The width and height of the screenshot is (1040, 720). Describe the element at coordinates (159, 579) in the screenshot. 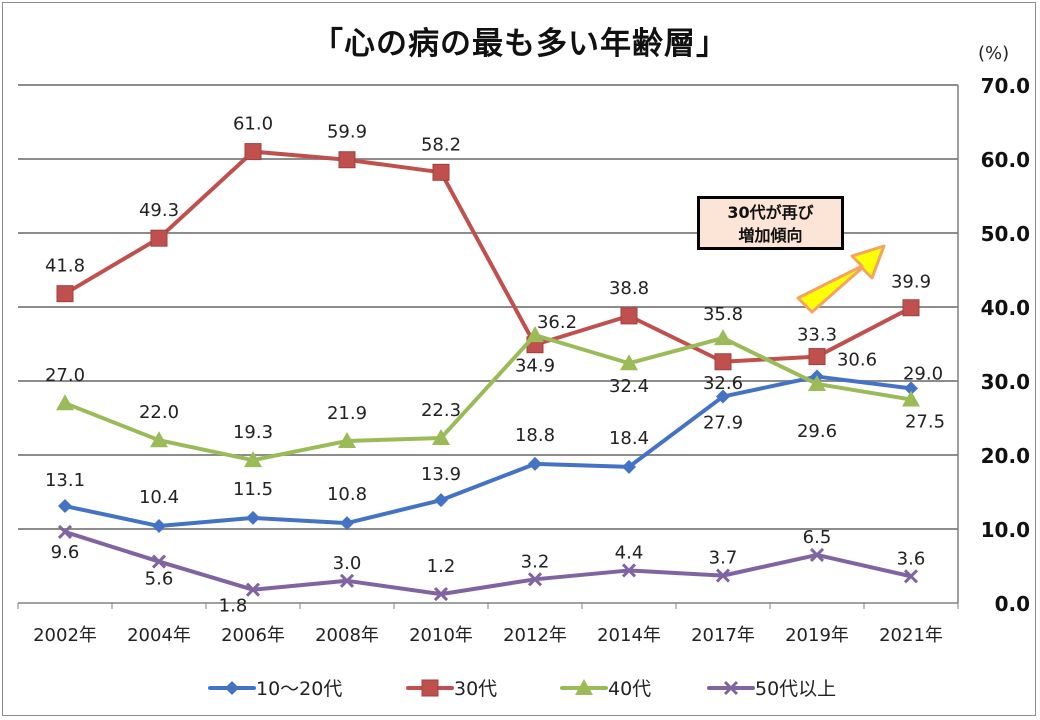

I see `data-label: 5.6` at that location.